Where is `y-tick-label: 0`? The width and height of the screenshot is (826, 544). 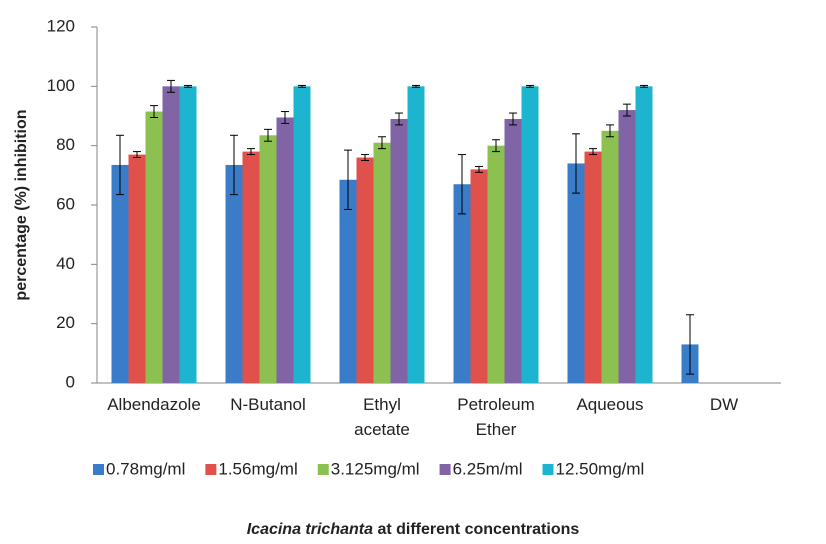 y-tick-label: 0 is located at coordinates (70, 381).